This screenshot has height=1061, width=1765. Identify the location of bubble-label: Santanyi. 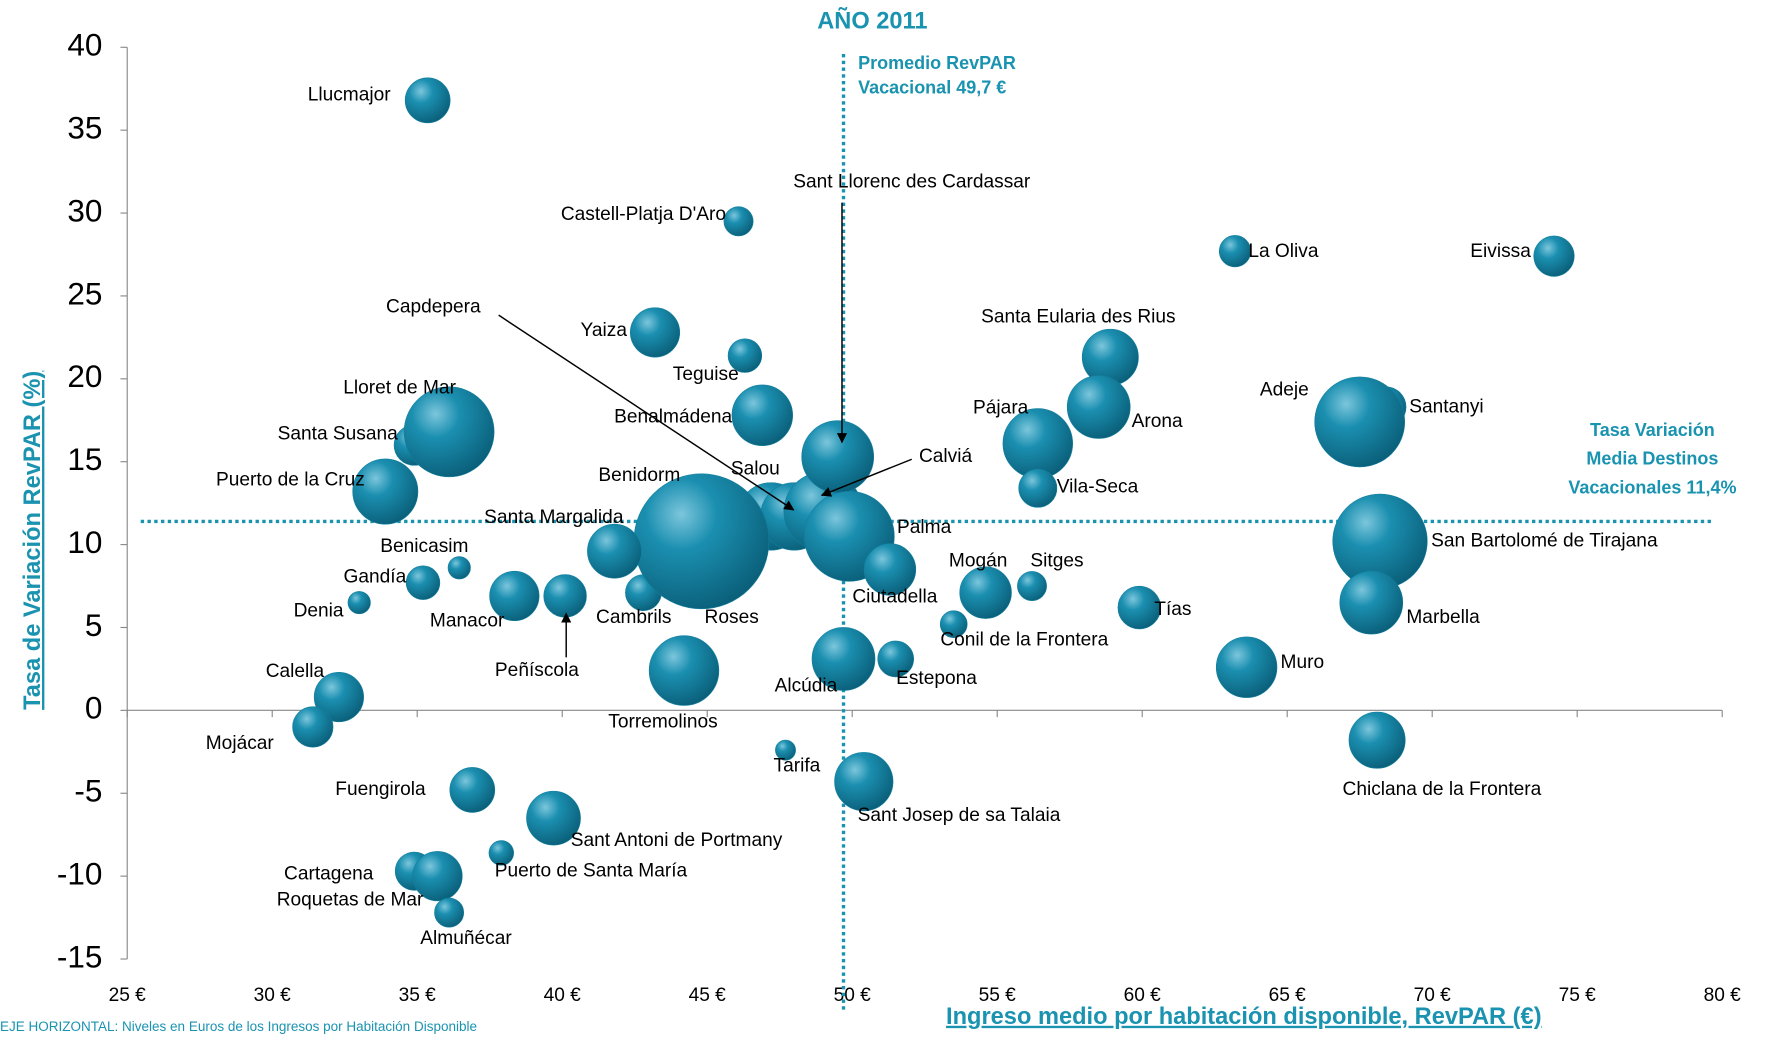
(1446, 407).